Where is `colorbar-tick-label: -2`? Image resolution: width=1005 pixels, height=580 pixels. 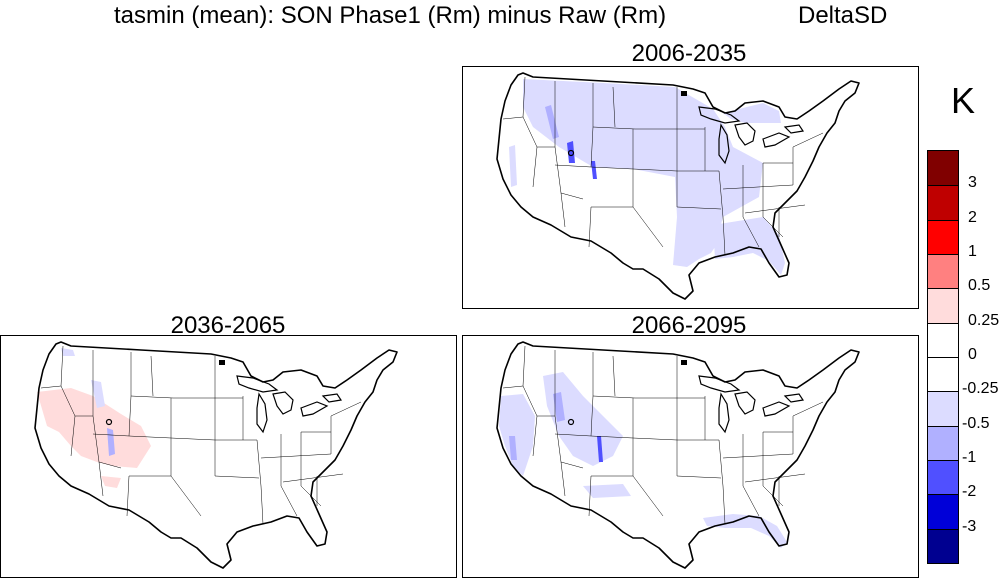
colorbar-tick-label: -2 is located at coordinates (969, 492).